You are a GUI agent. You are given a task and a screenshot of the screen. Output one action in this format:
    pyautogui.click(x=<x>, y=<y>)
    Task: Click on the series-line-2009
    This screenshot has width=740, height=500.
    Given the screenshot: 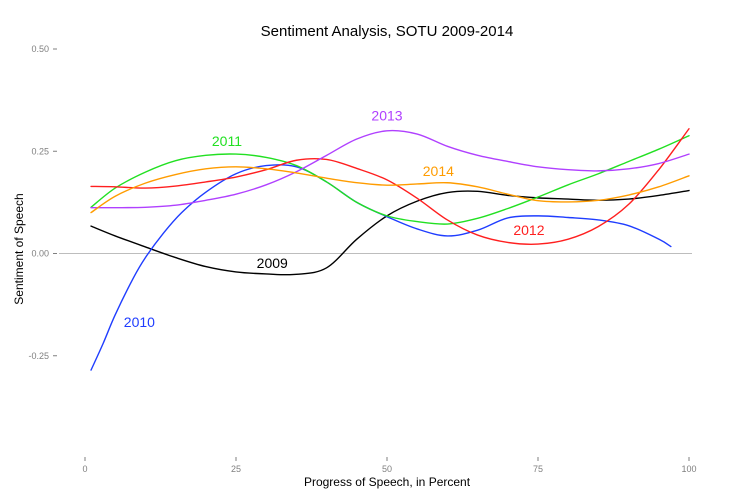 What is the action you would take?
    pyautogui.click(x=390, y=232)
    